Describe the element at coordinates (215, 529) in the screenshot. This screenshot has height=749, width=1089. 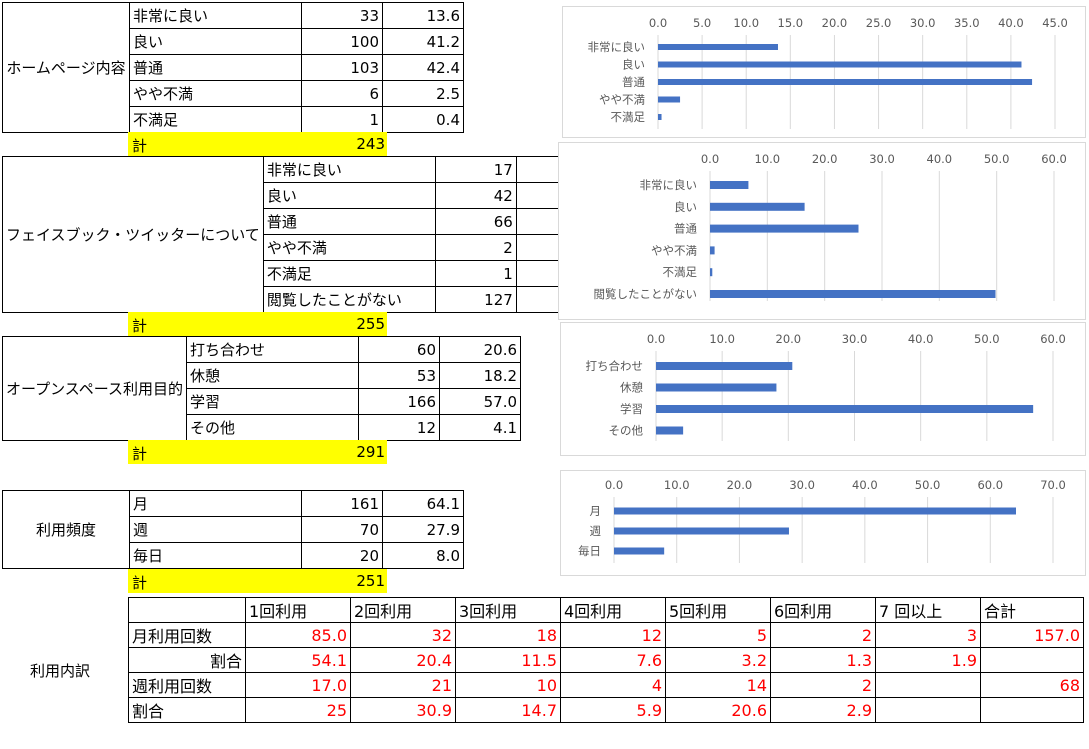
I see `row-label: 週` at that location.